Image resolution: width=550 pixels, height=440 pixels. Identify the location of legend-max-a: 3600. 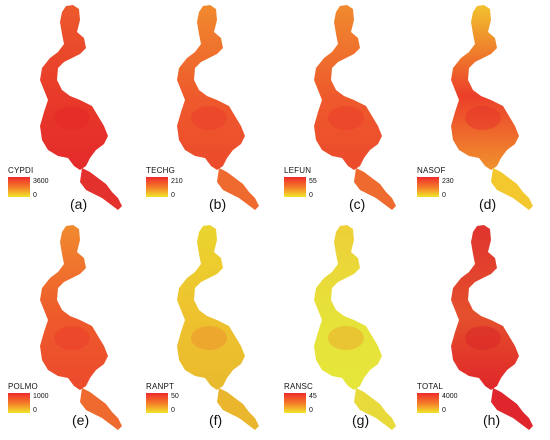
(41, 181).